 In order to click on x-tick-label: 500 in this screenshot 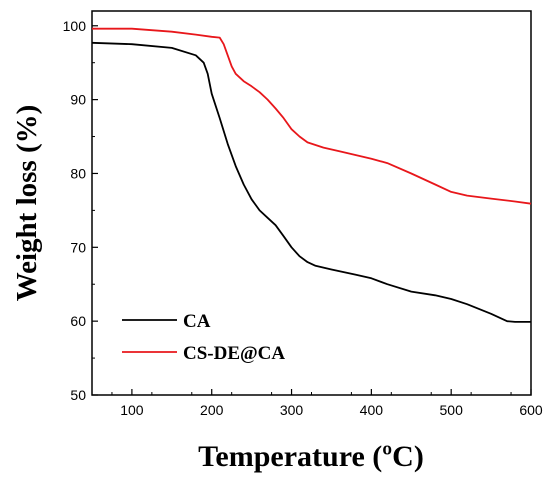, I will do `click(452, 410)`.